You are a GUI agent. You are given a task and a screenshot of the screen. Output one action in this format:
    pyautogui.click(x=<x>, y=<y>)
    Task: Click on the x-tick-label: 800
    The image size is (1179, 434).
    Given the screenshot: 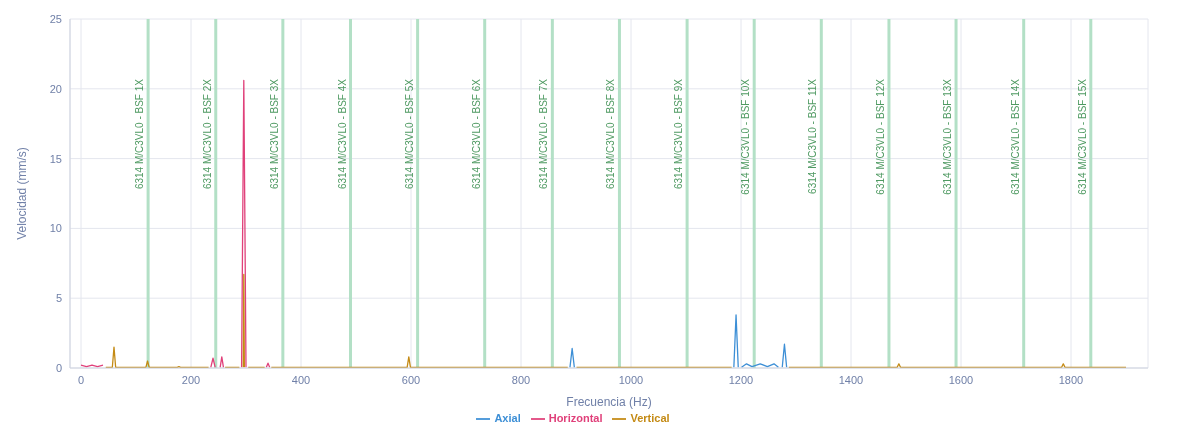 What is the action you would take?
    pyautogui.click(x=521, y=379)
    